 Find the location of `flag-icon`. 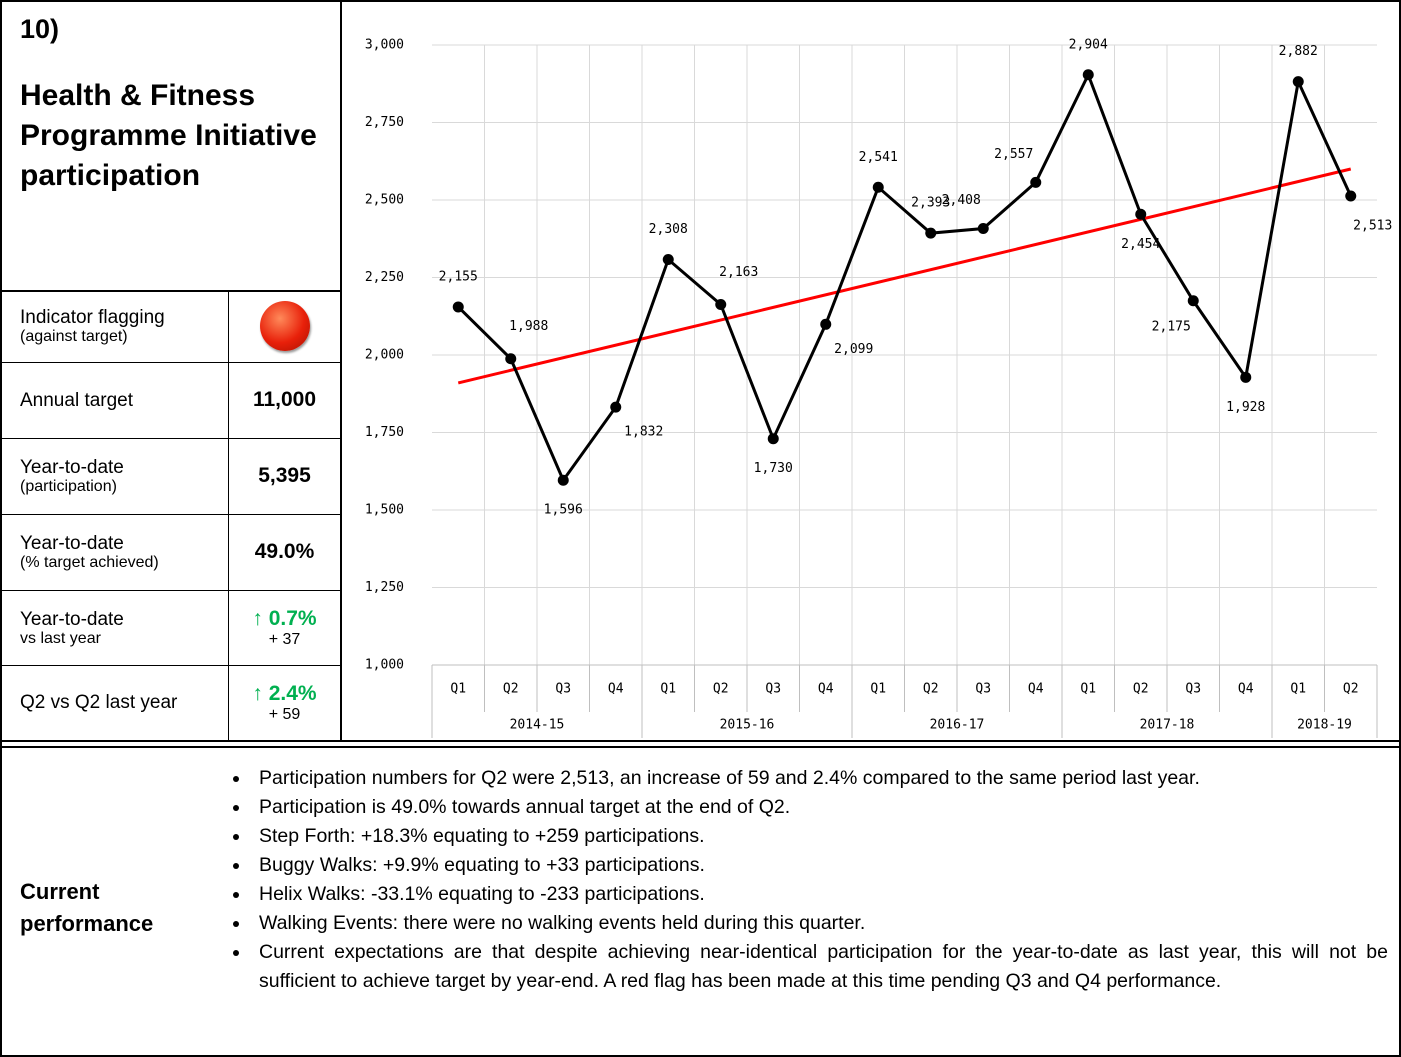

flag-icon is located at coordinates (284, 326).